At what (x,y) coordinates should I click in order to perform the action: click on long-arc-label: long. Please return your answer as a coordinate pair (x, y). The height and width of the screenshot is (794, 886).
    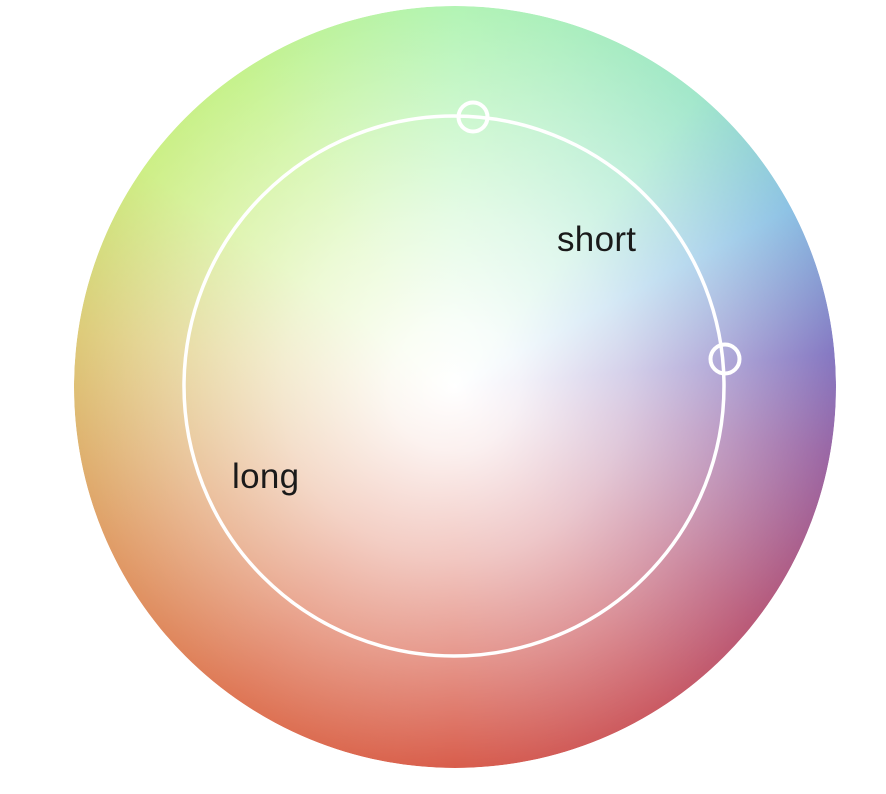
    Looking at the image, I should click on (266, 476).